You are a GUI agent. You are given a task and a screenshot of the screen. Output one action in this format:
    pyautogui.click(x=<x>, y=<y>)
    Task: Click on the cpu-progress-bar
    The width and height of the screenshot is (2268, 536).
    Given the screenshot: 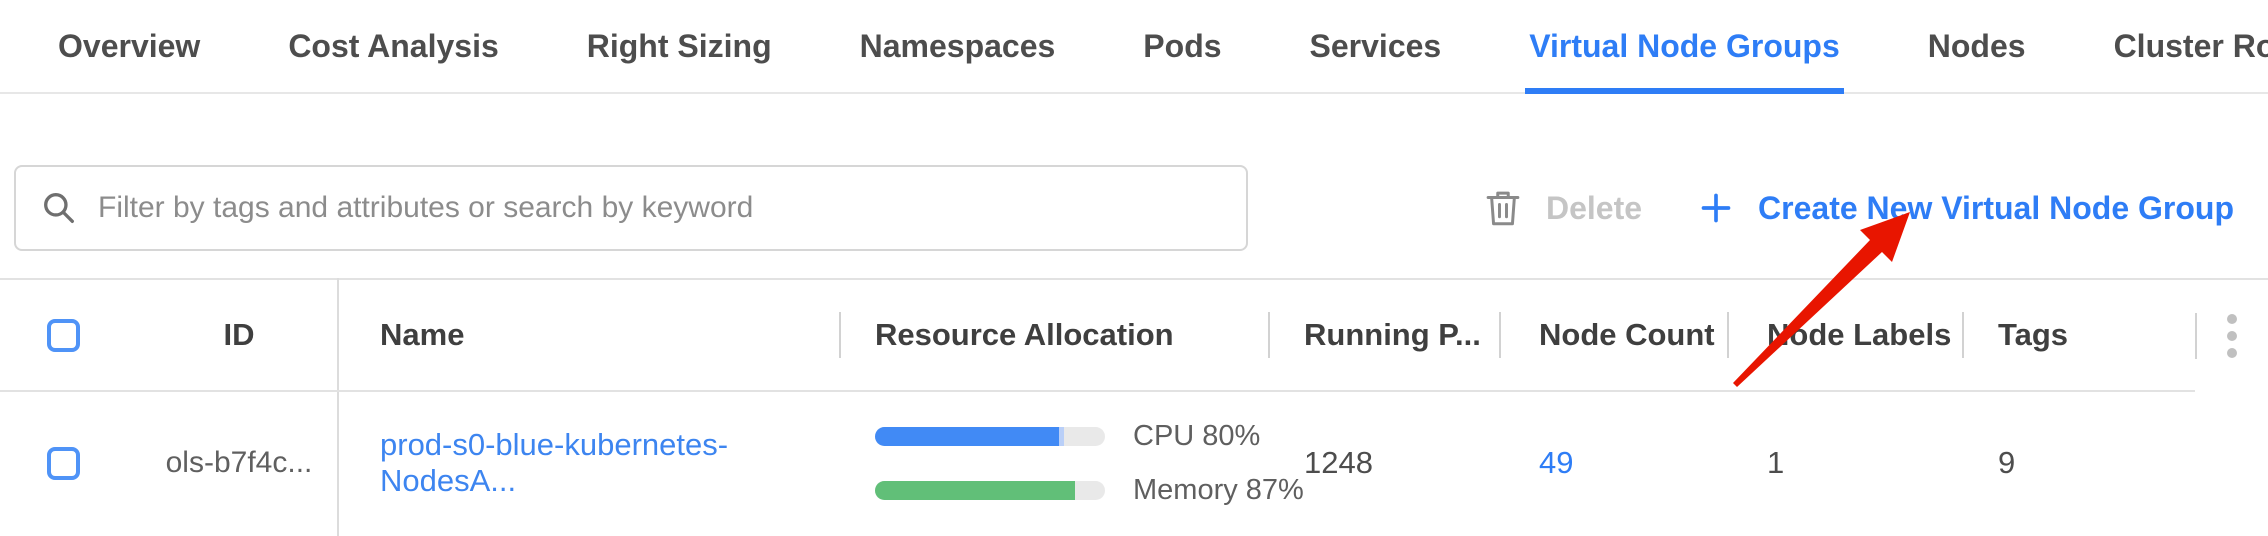 What is the action you would take?
    pyautogui.click(x=990, y=436)
    